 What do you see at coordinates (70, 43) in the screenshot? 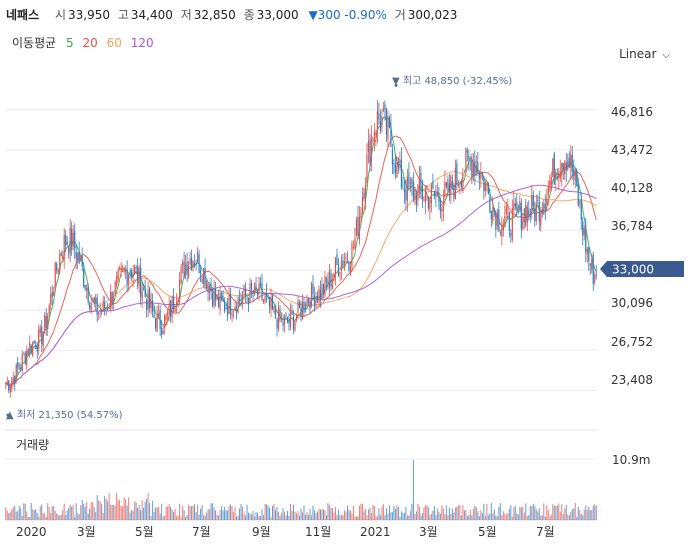
I see `ma-5: 5` at bounding box center [70, 43].